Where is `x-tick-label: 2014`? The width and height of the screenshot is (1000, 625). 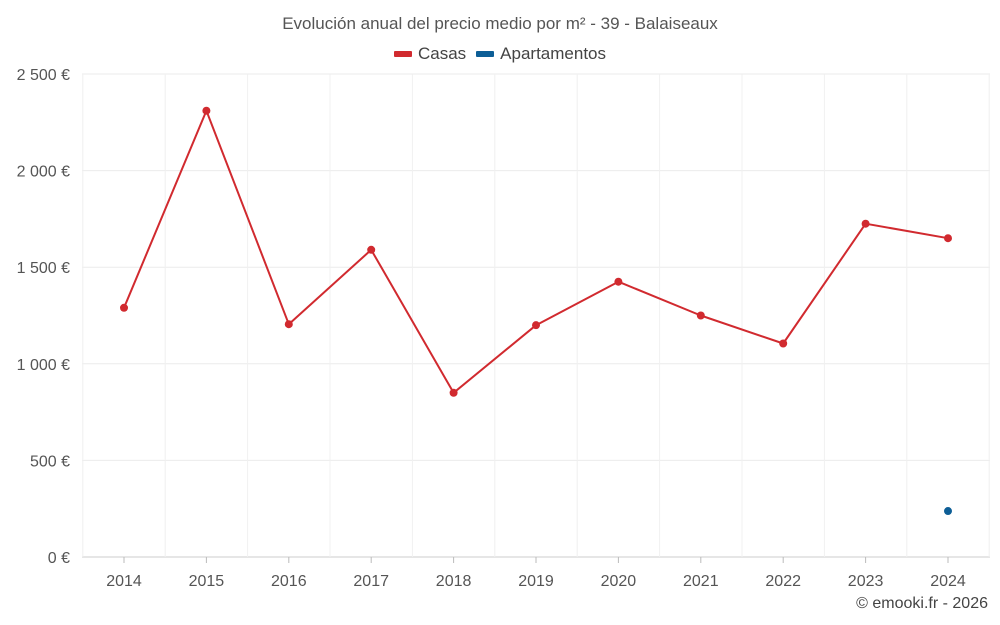
x-tick-label: 2014 is located at coordinates (124, 581).